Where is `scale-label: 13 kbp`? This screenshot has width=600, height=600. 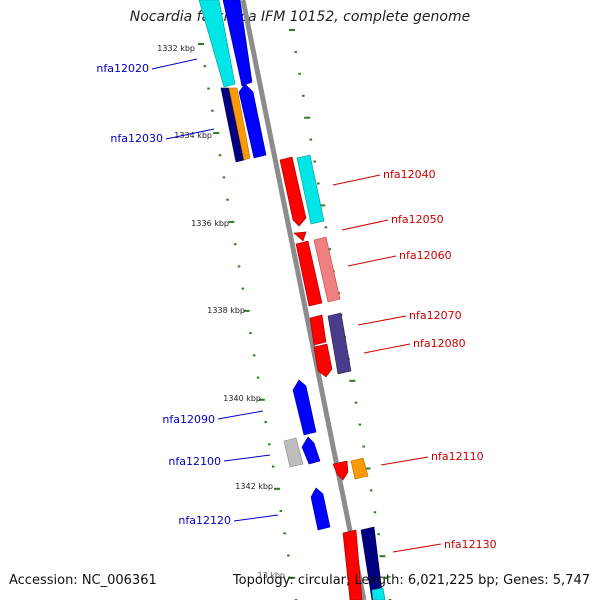 scale-label: 13 kbp is located at coordinates (271, 575).